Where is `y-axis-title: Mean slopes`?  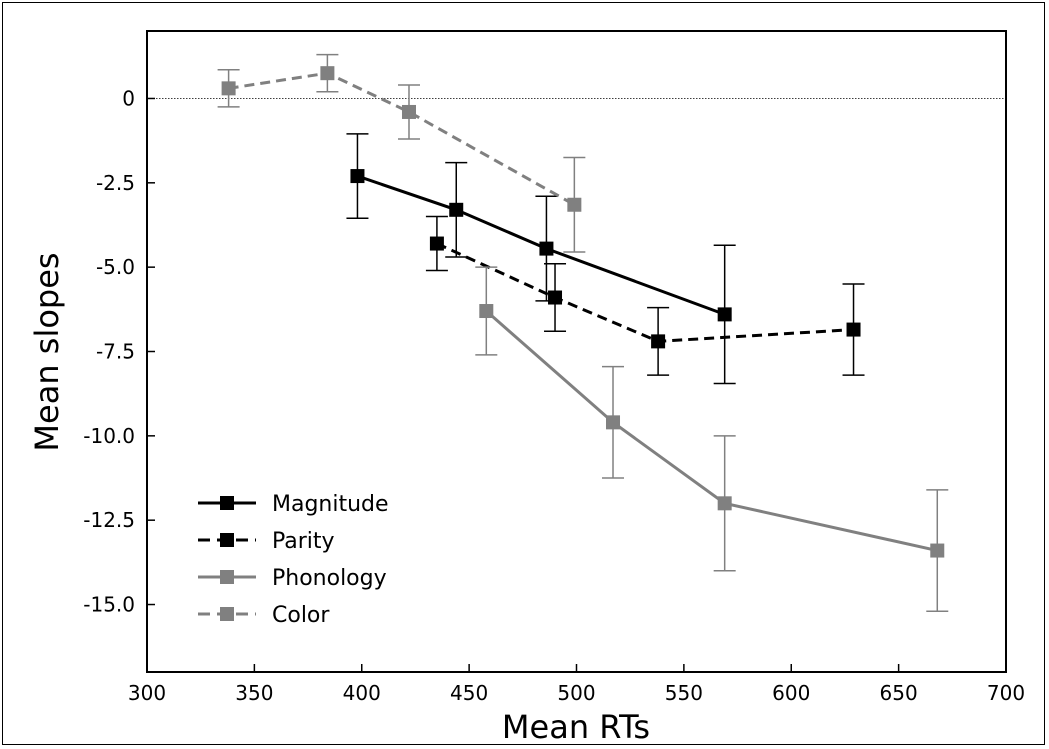
y-axis-title: Mean slopes is located at coordinates (47, 351).